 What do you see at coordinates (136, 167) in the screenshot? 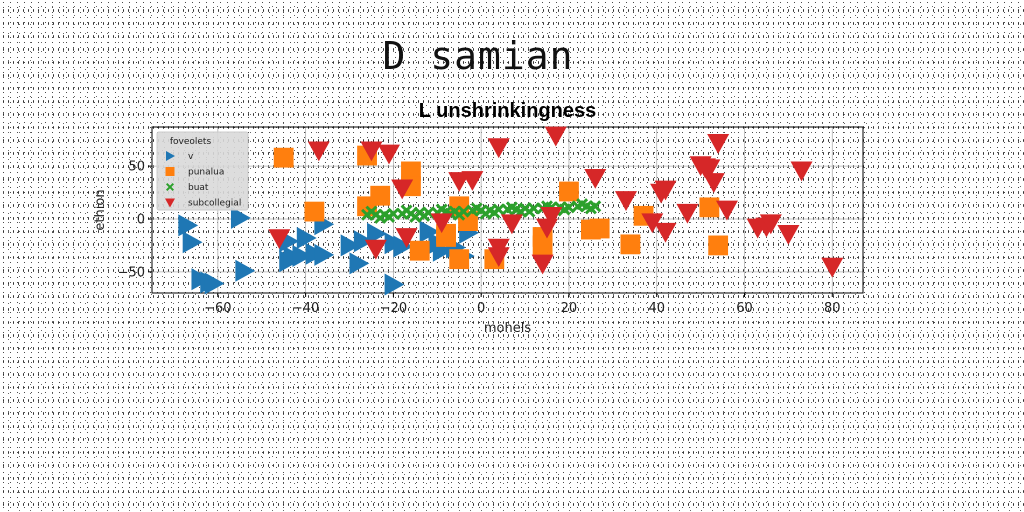
I see `y-tick-label: 50` at bounding box center [136, 167].